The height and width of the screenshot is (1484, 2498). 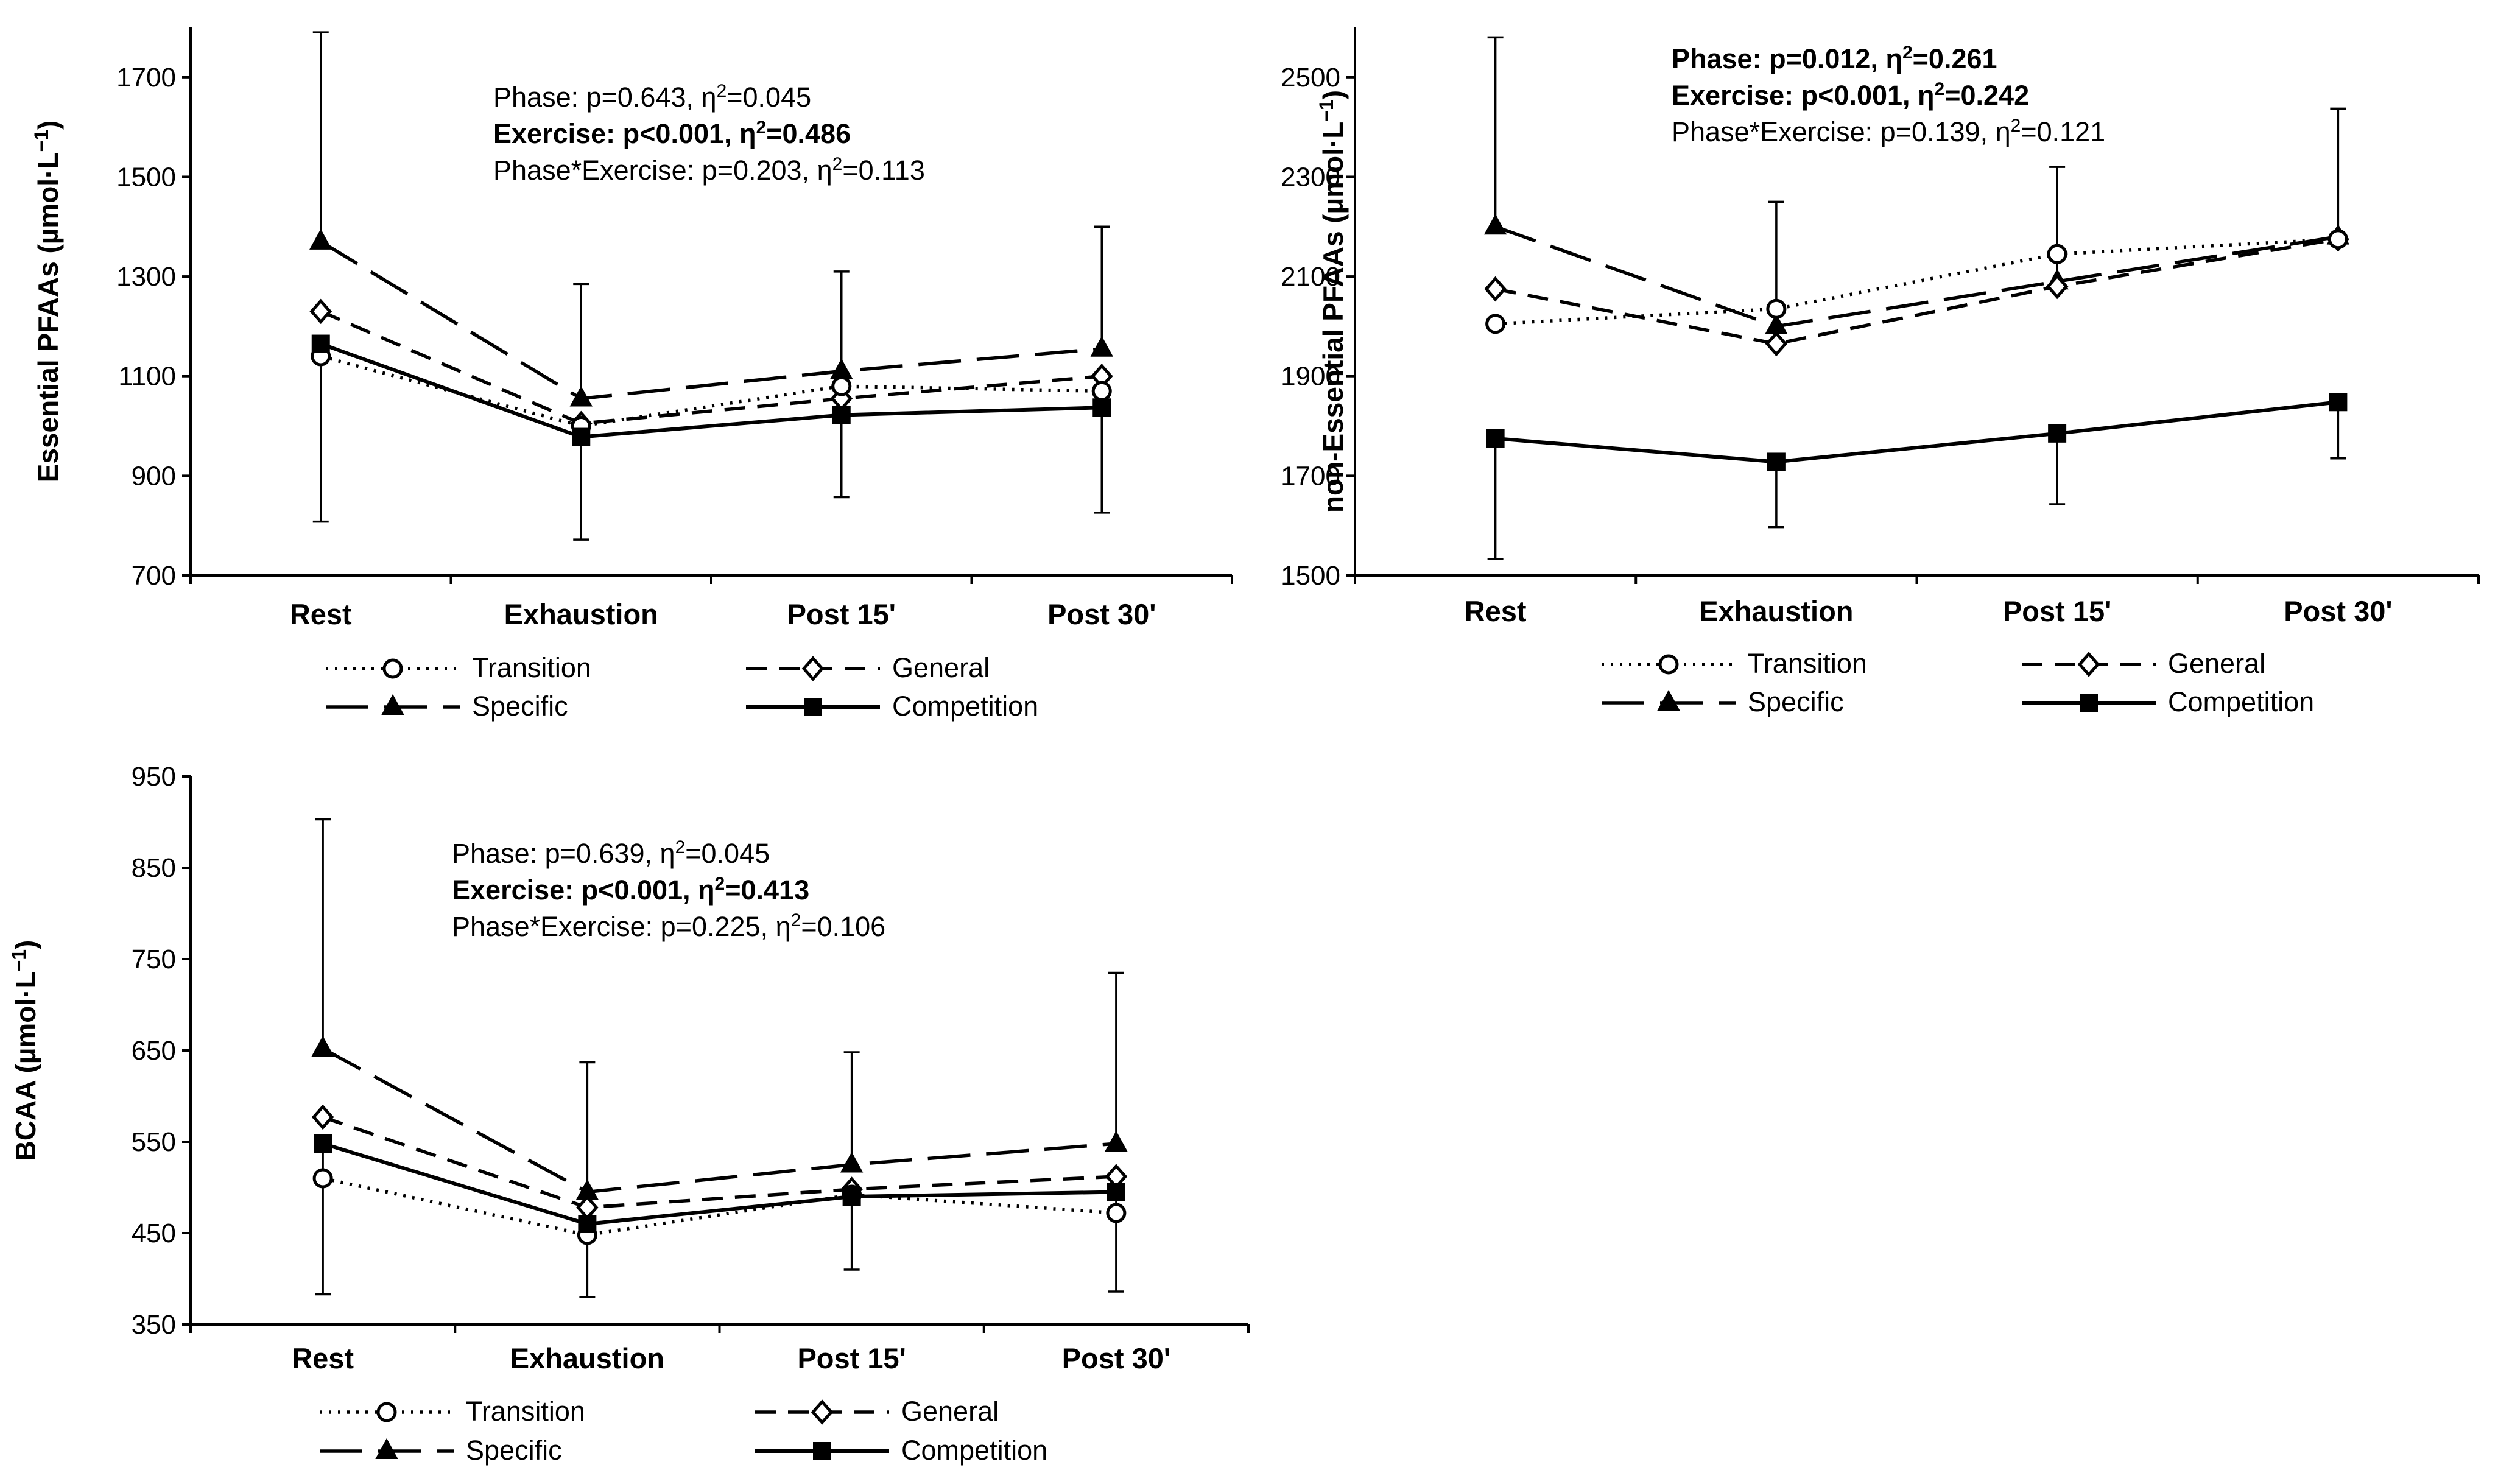 I want to click on annotation-text: Exercise: p<0.001, η, so click(x=624, y=133).